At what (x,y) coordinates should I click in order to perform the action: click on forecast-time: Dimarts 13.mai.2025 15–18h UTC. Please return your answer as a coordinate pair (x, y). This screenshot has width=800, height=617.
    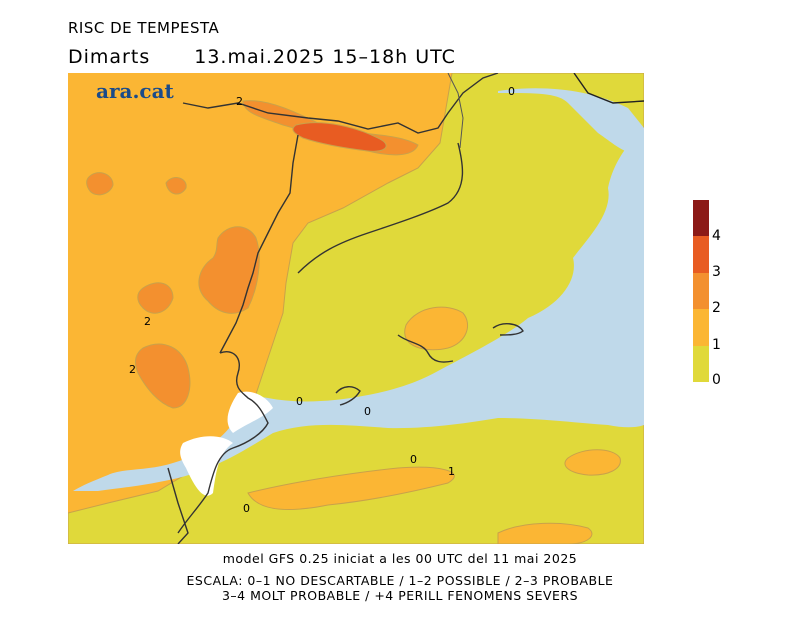
    Looking at the image, I should click on (262, 57).